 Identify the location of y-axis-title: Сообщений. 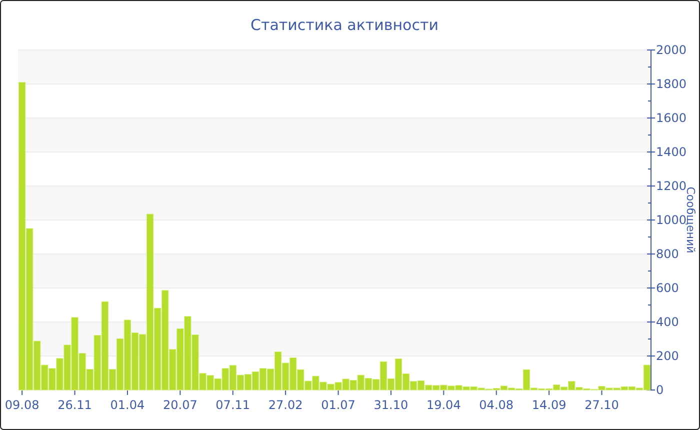
(690, 220).